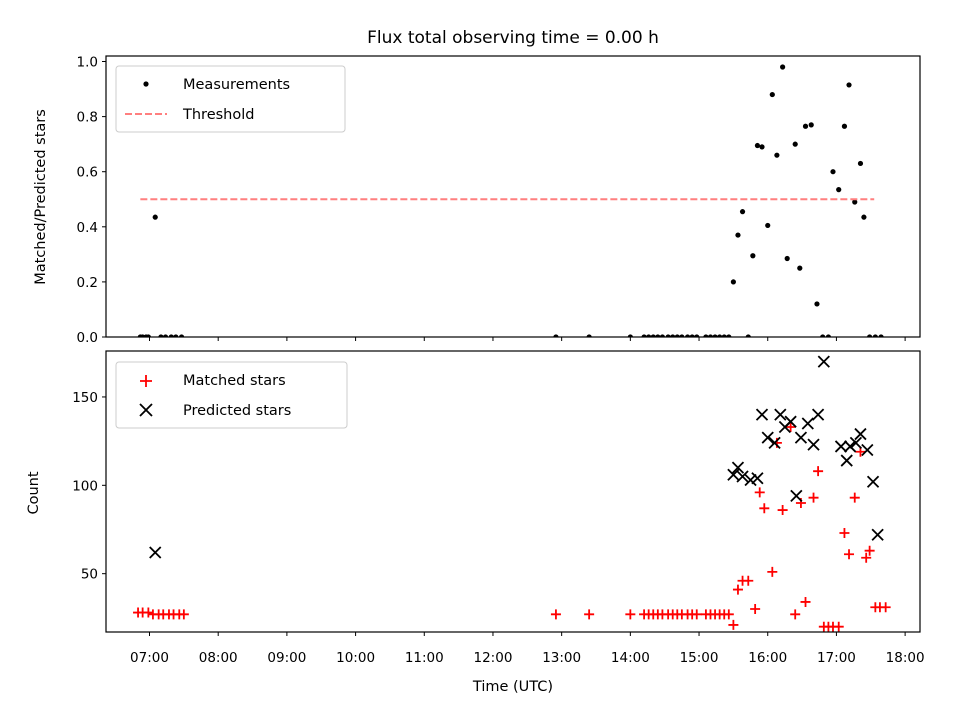  Describe the element at coordinates (89, 575) in the screenshot. I see `bottom-y-tick-label: 50` at that location.